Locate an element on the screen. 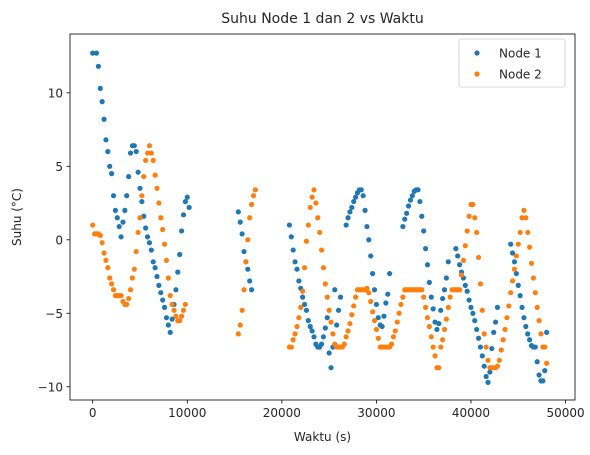  x-tick-label: 30000 is located at coordinates (376, 413).